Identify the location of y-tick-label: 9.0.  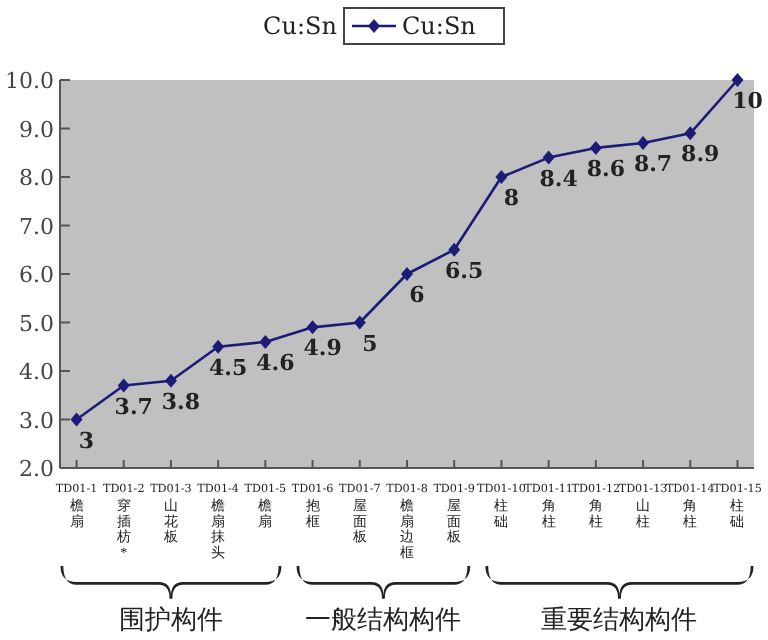
(36, 129).